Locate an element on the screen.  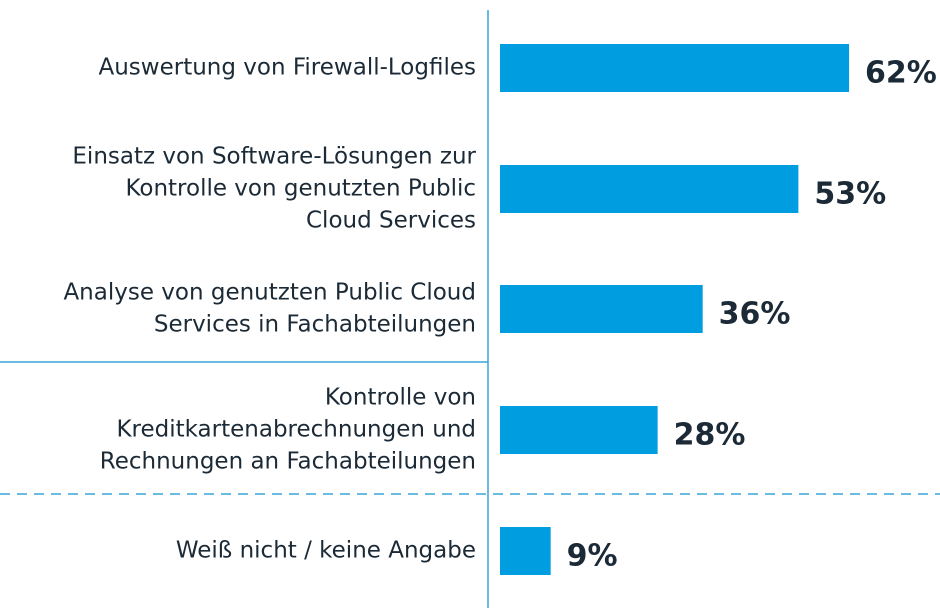
value-label: 28% is located at coordinates (710, 435).